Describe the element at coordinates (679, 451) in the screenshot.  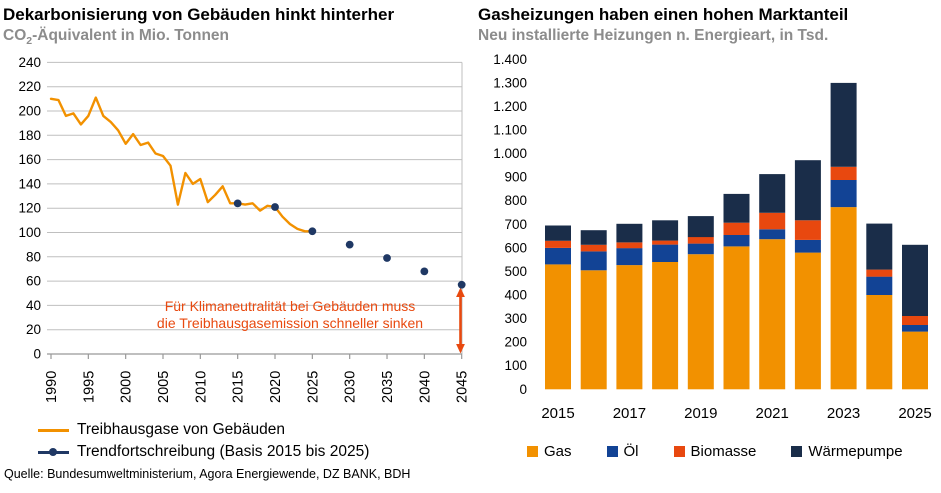
I see `biomasse-swatch` at that location.